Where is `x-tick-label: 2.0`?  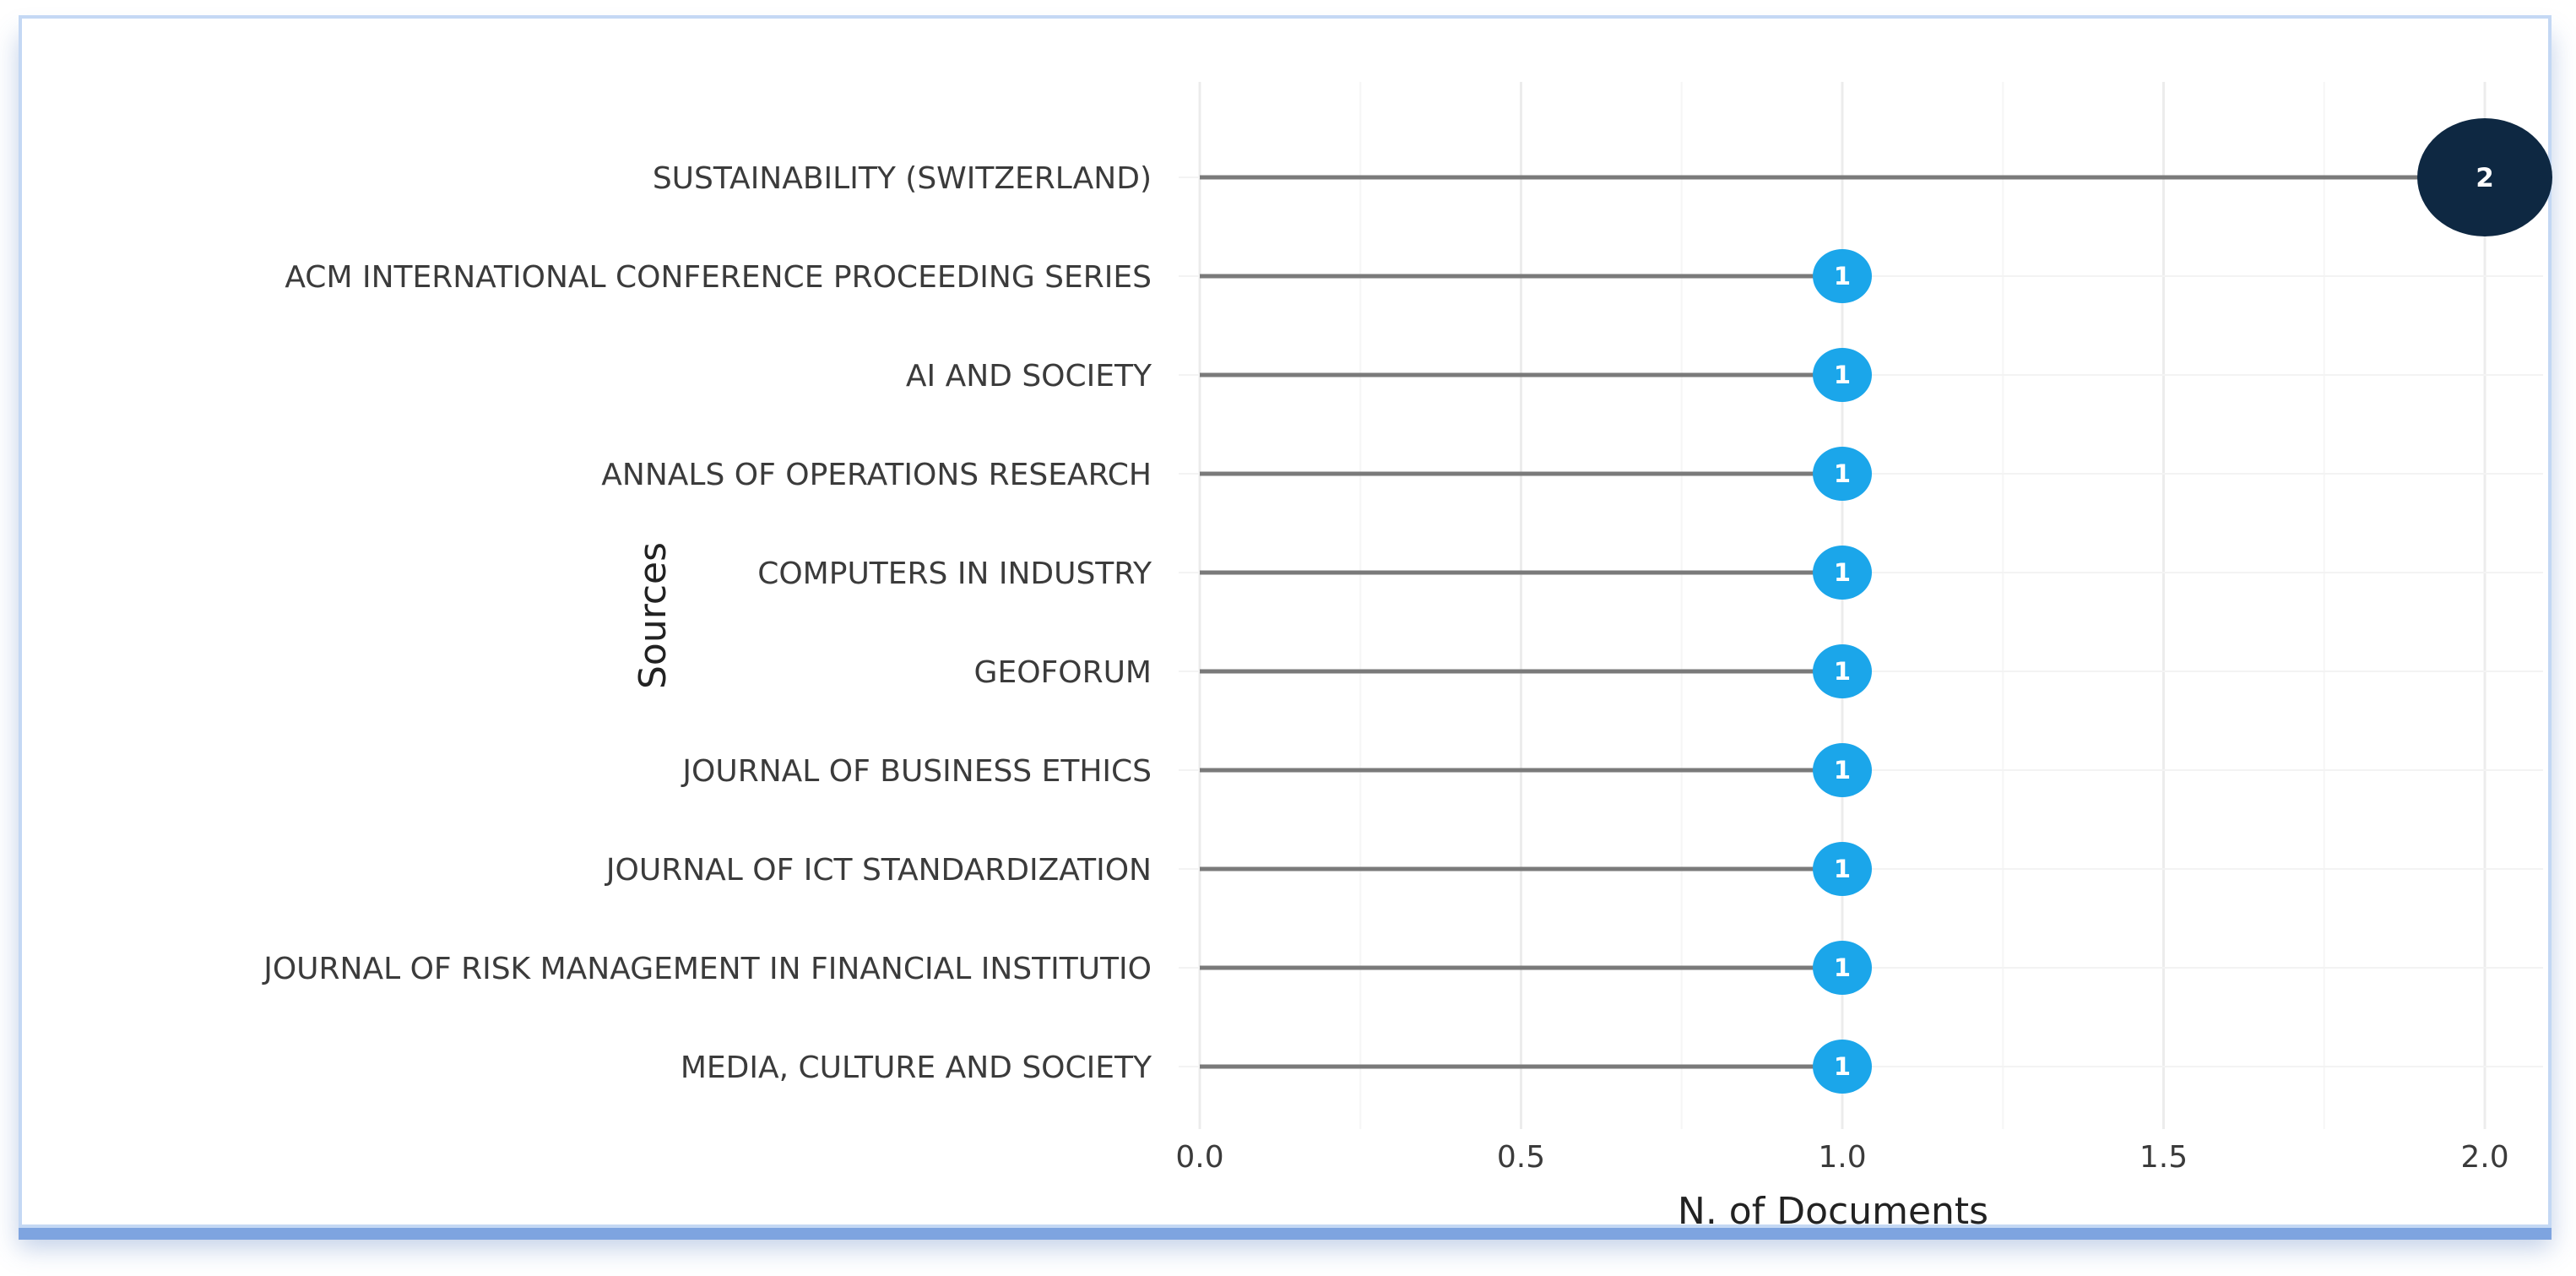 x-tick-label: 2.0 is located at coordinates (2484, 1157).